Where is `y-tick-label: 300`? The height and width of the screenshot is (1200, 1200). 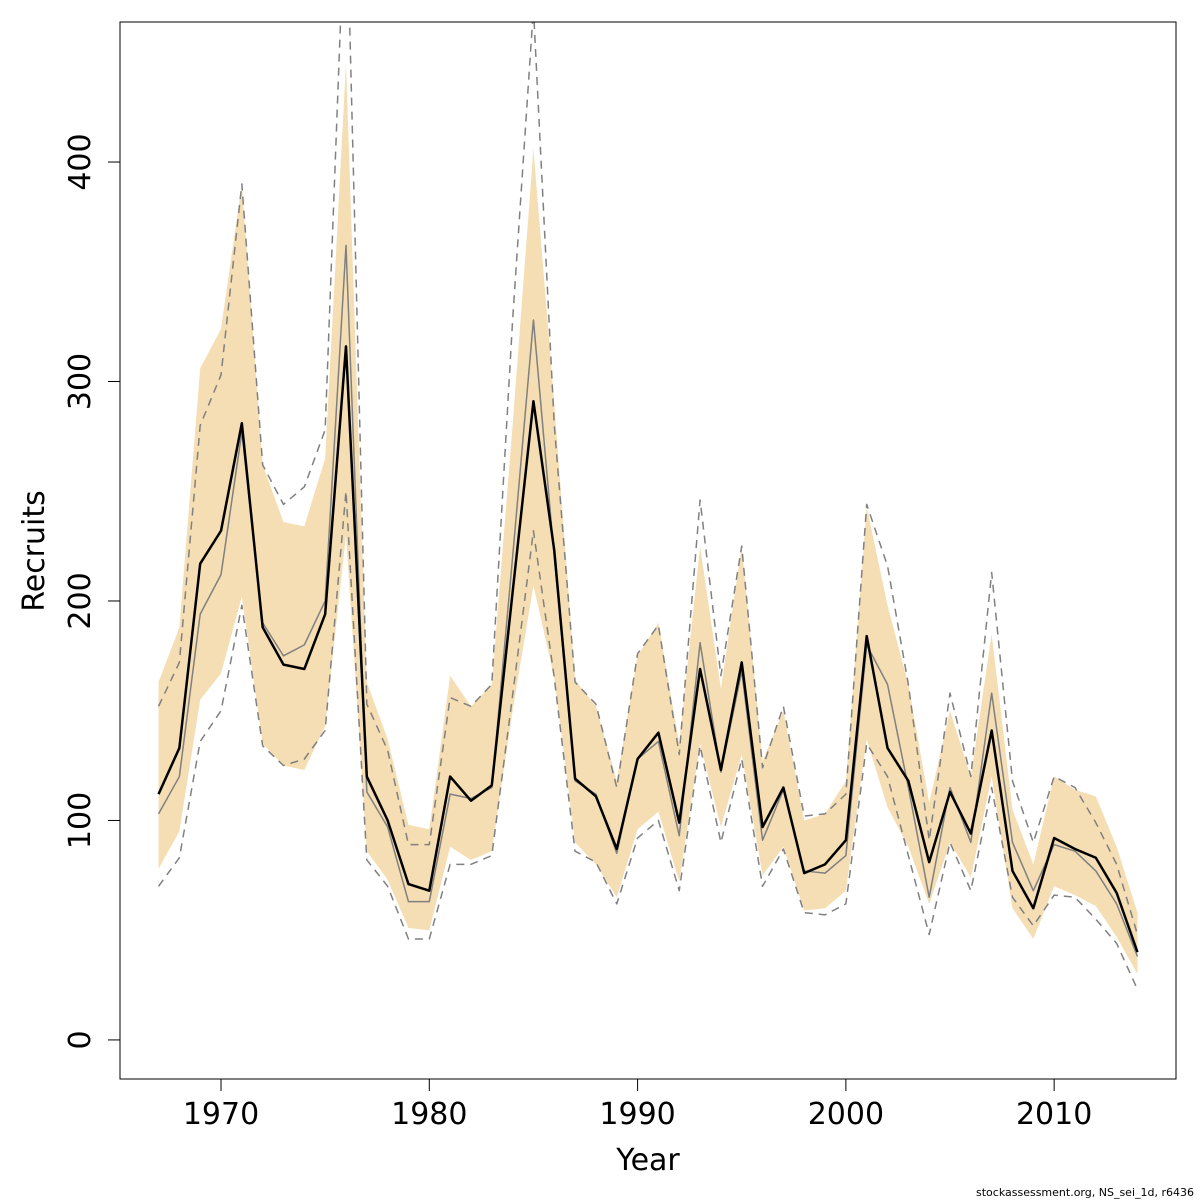
y-tick-label: 300 is located at coordinates (80, 381).